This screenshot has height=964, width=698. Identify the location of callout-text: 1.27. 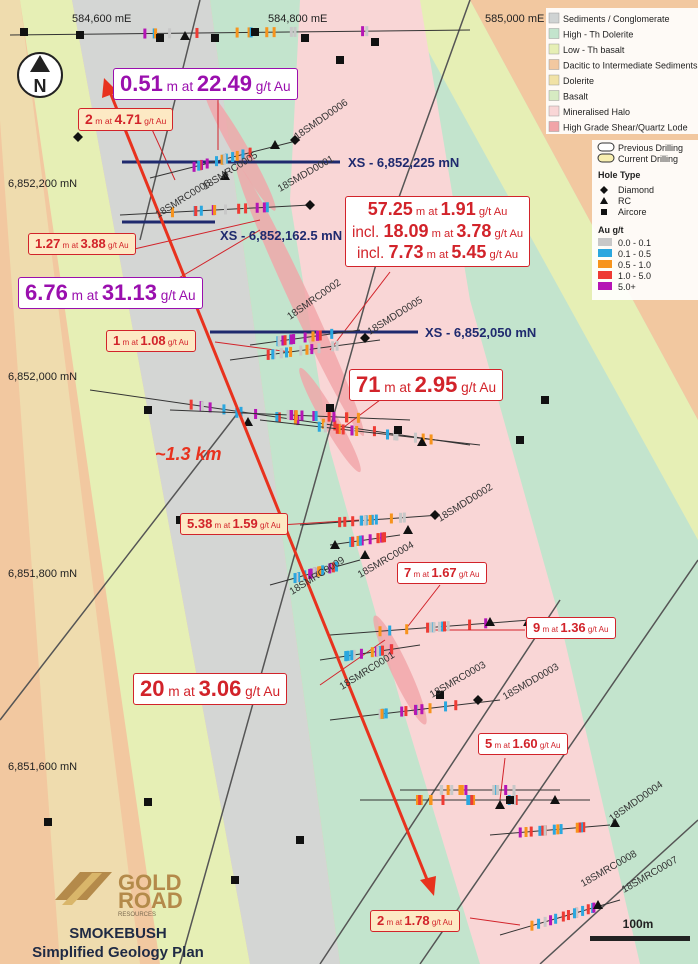
(48, 243).